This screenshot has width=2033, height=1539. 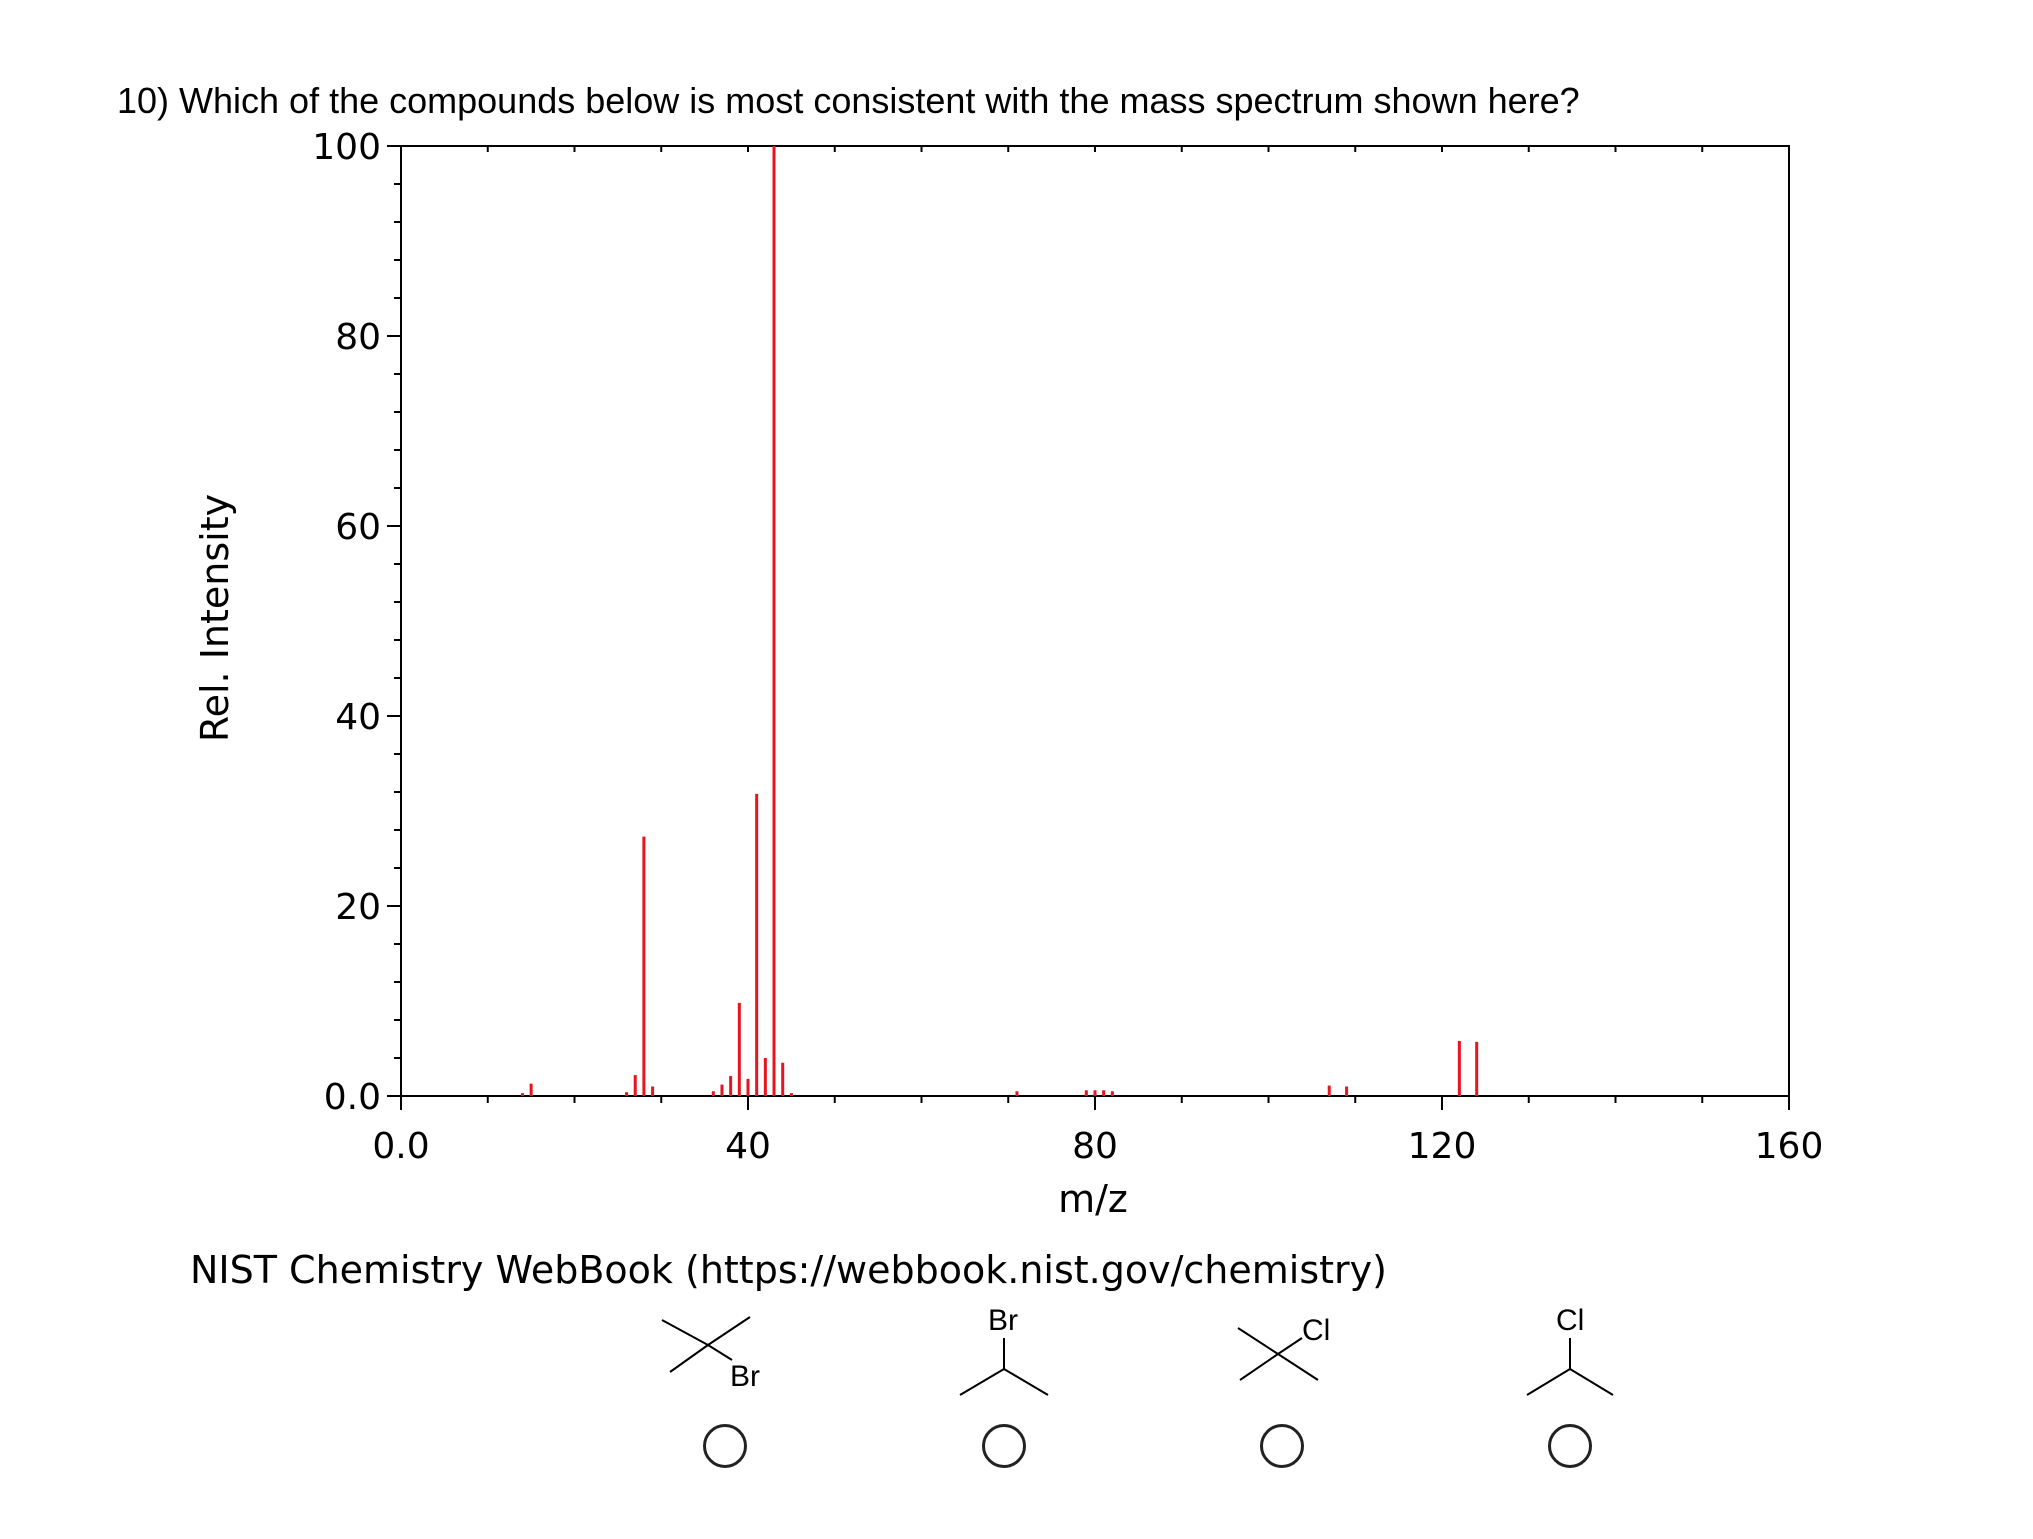 I want to click on structure-tert-butyl-bromide: Br, so click(x=710, y=1354).